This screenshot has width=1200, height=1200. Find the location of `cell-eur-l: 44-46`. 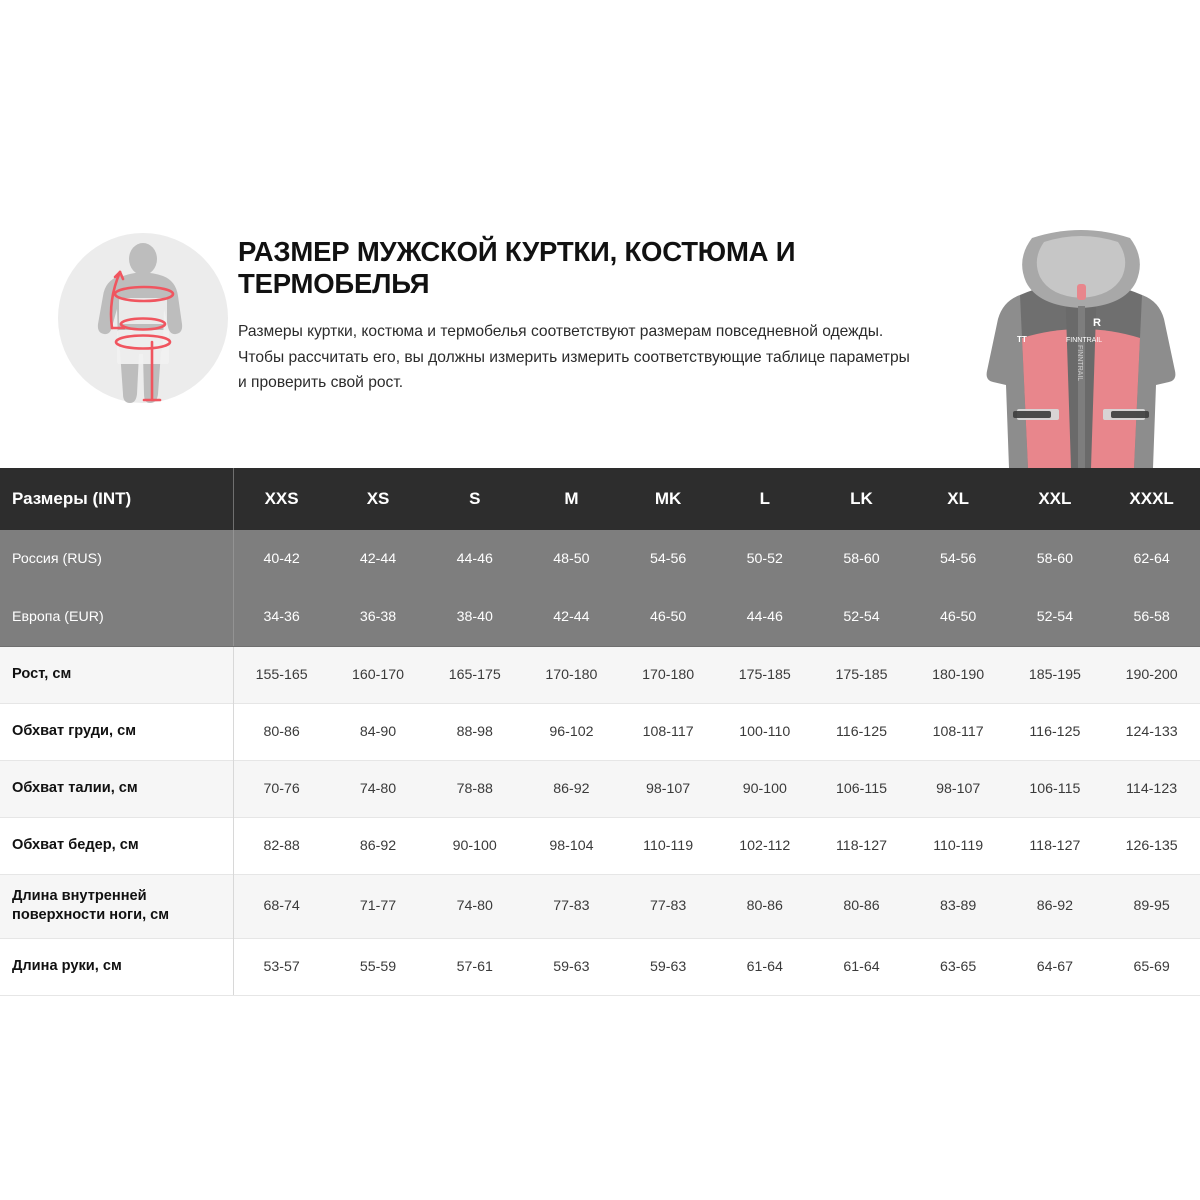

cell-eur-l: 44-46 is located at coordinates (765, 617).